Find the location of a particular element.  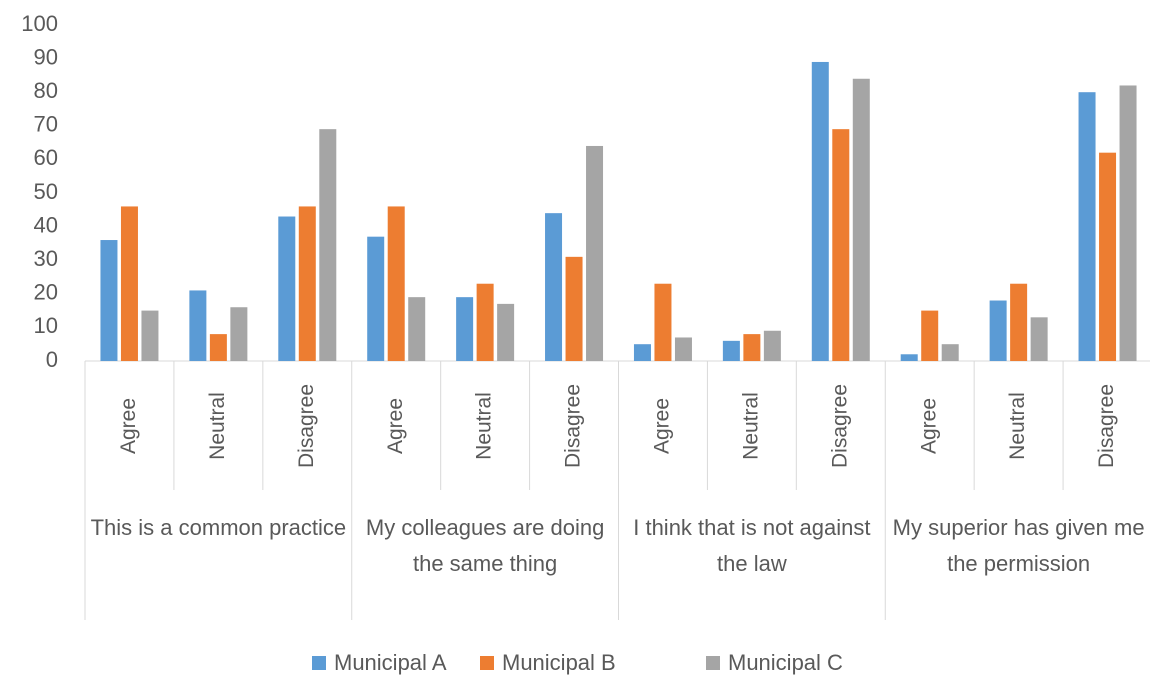

group-label: I think that is not against the law is located at coordinates (752, 545).